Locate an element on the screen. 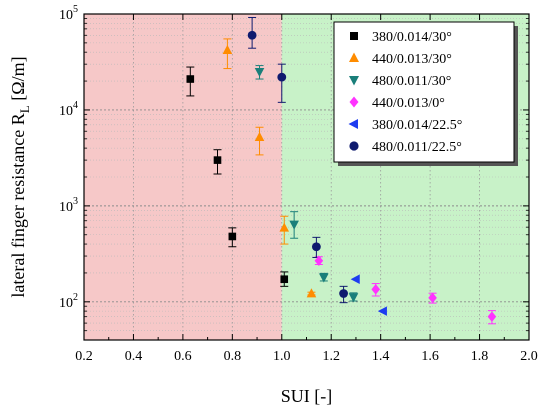 The image size is (553, 415). x-tick-label: 2.0 is located at coordinates (529, 356).